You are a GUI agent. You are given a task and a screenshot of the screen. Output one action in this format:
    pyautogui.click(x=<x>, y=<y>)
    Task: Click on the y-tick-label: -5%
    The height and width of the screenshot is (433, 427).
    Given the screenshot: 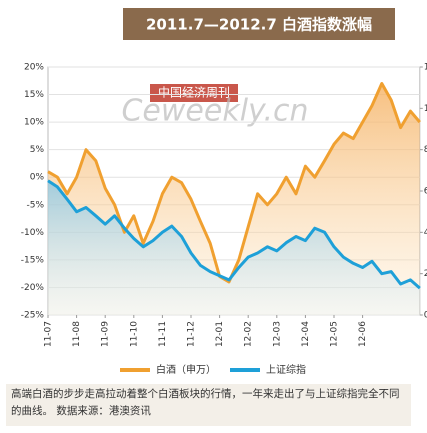 What is the action you would take?
    pyautogui.click(x=35, y=205)
    